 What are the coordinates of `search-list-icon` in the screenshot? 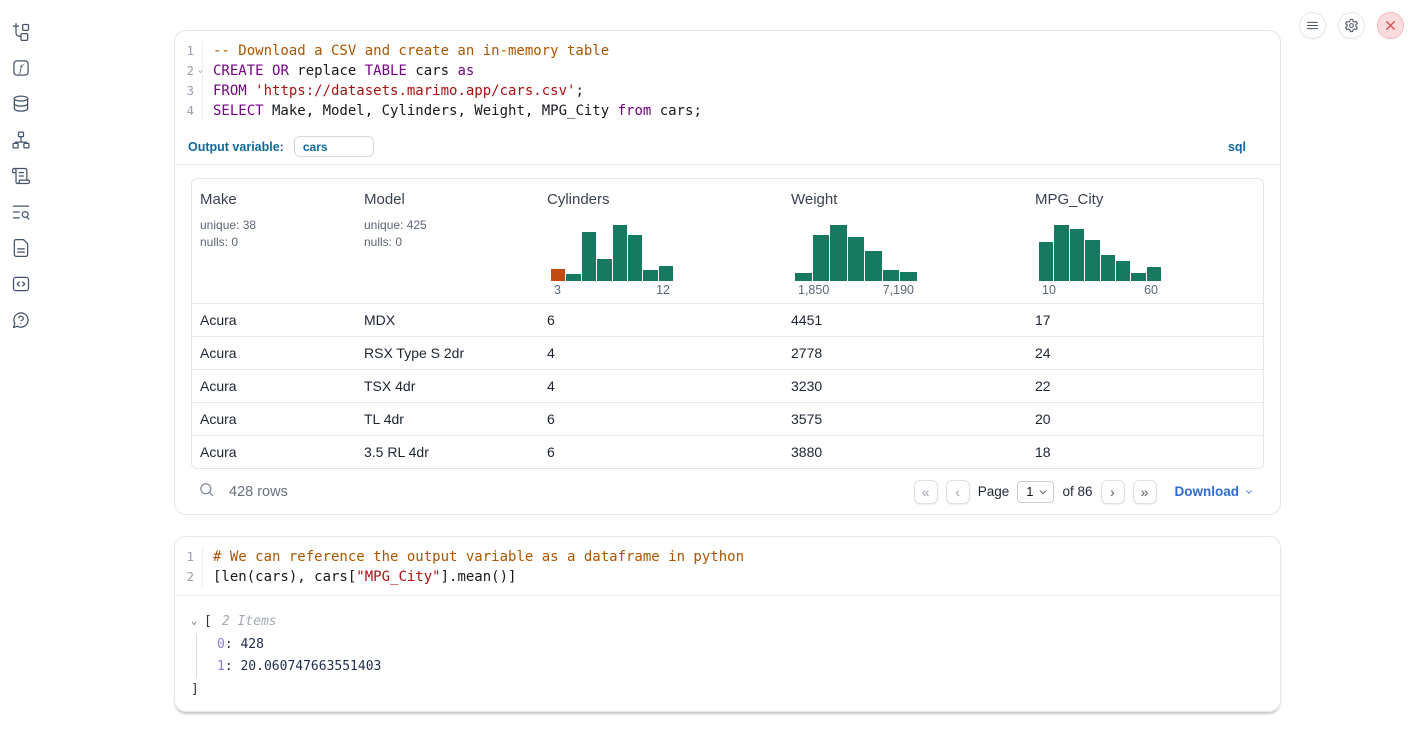 It's located at (21, 212).